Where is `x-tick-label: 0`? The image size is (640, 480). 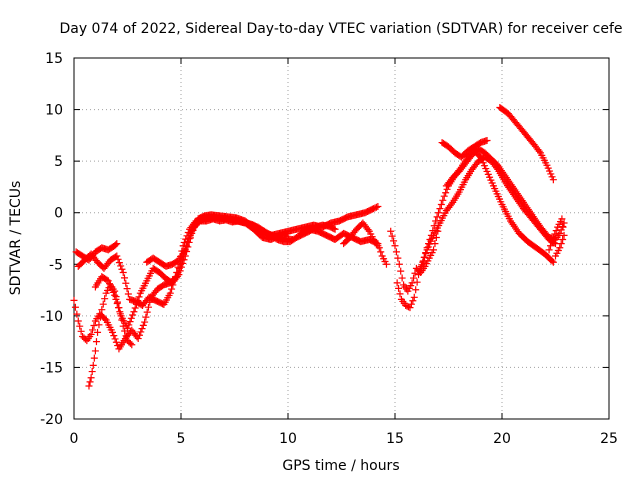
x-tick-label: 0 is located at coordinates (74, 439).